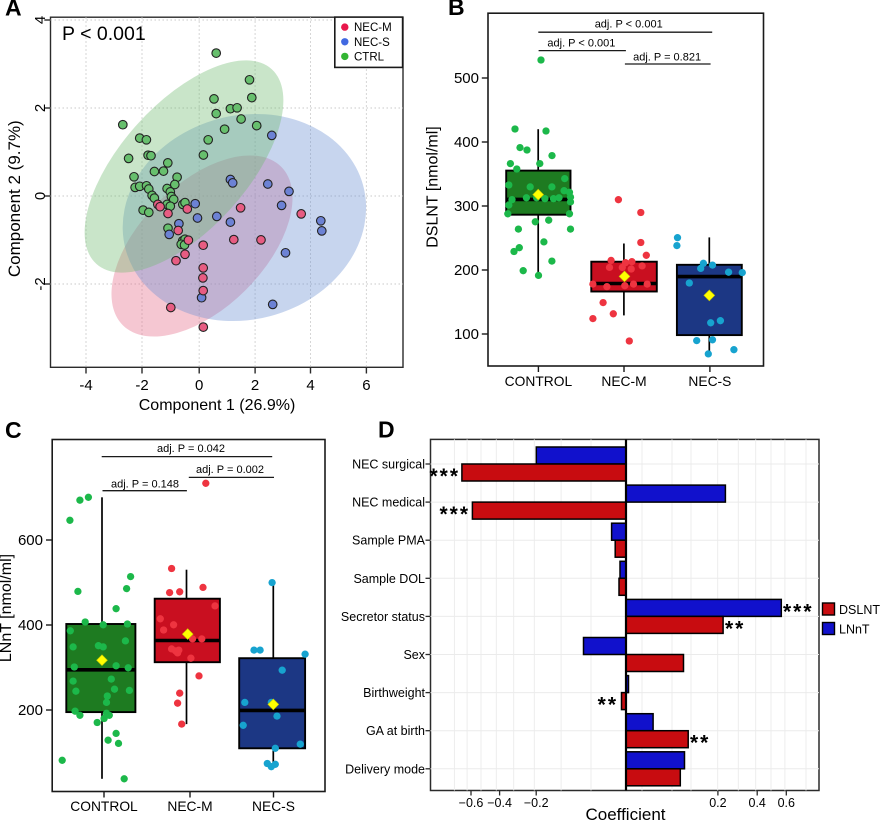 Image resolution: width=882 pixels, height=821 pixels. I want to click on svg-text: Component 2 (9.7%), so click(14, 198).